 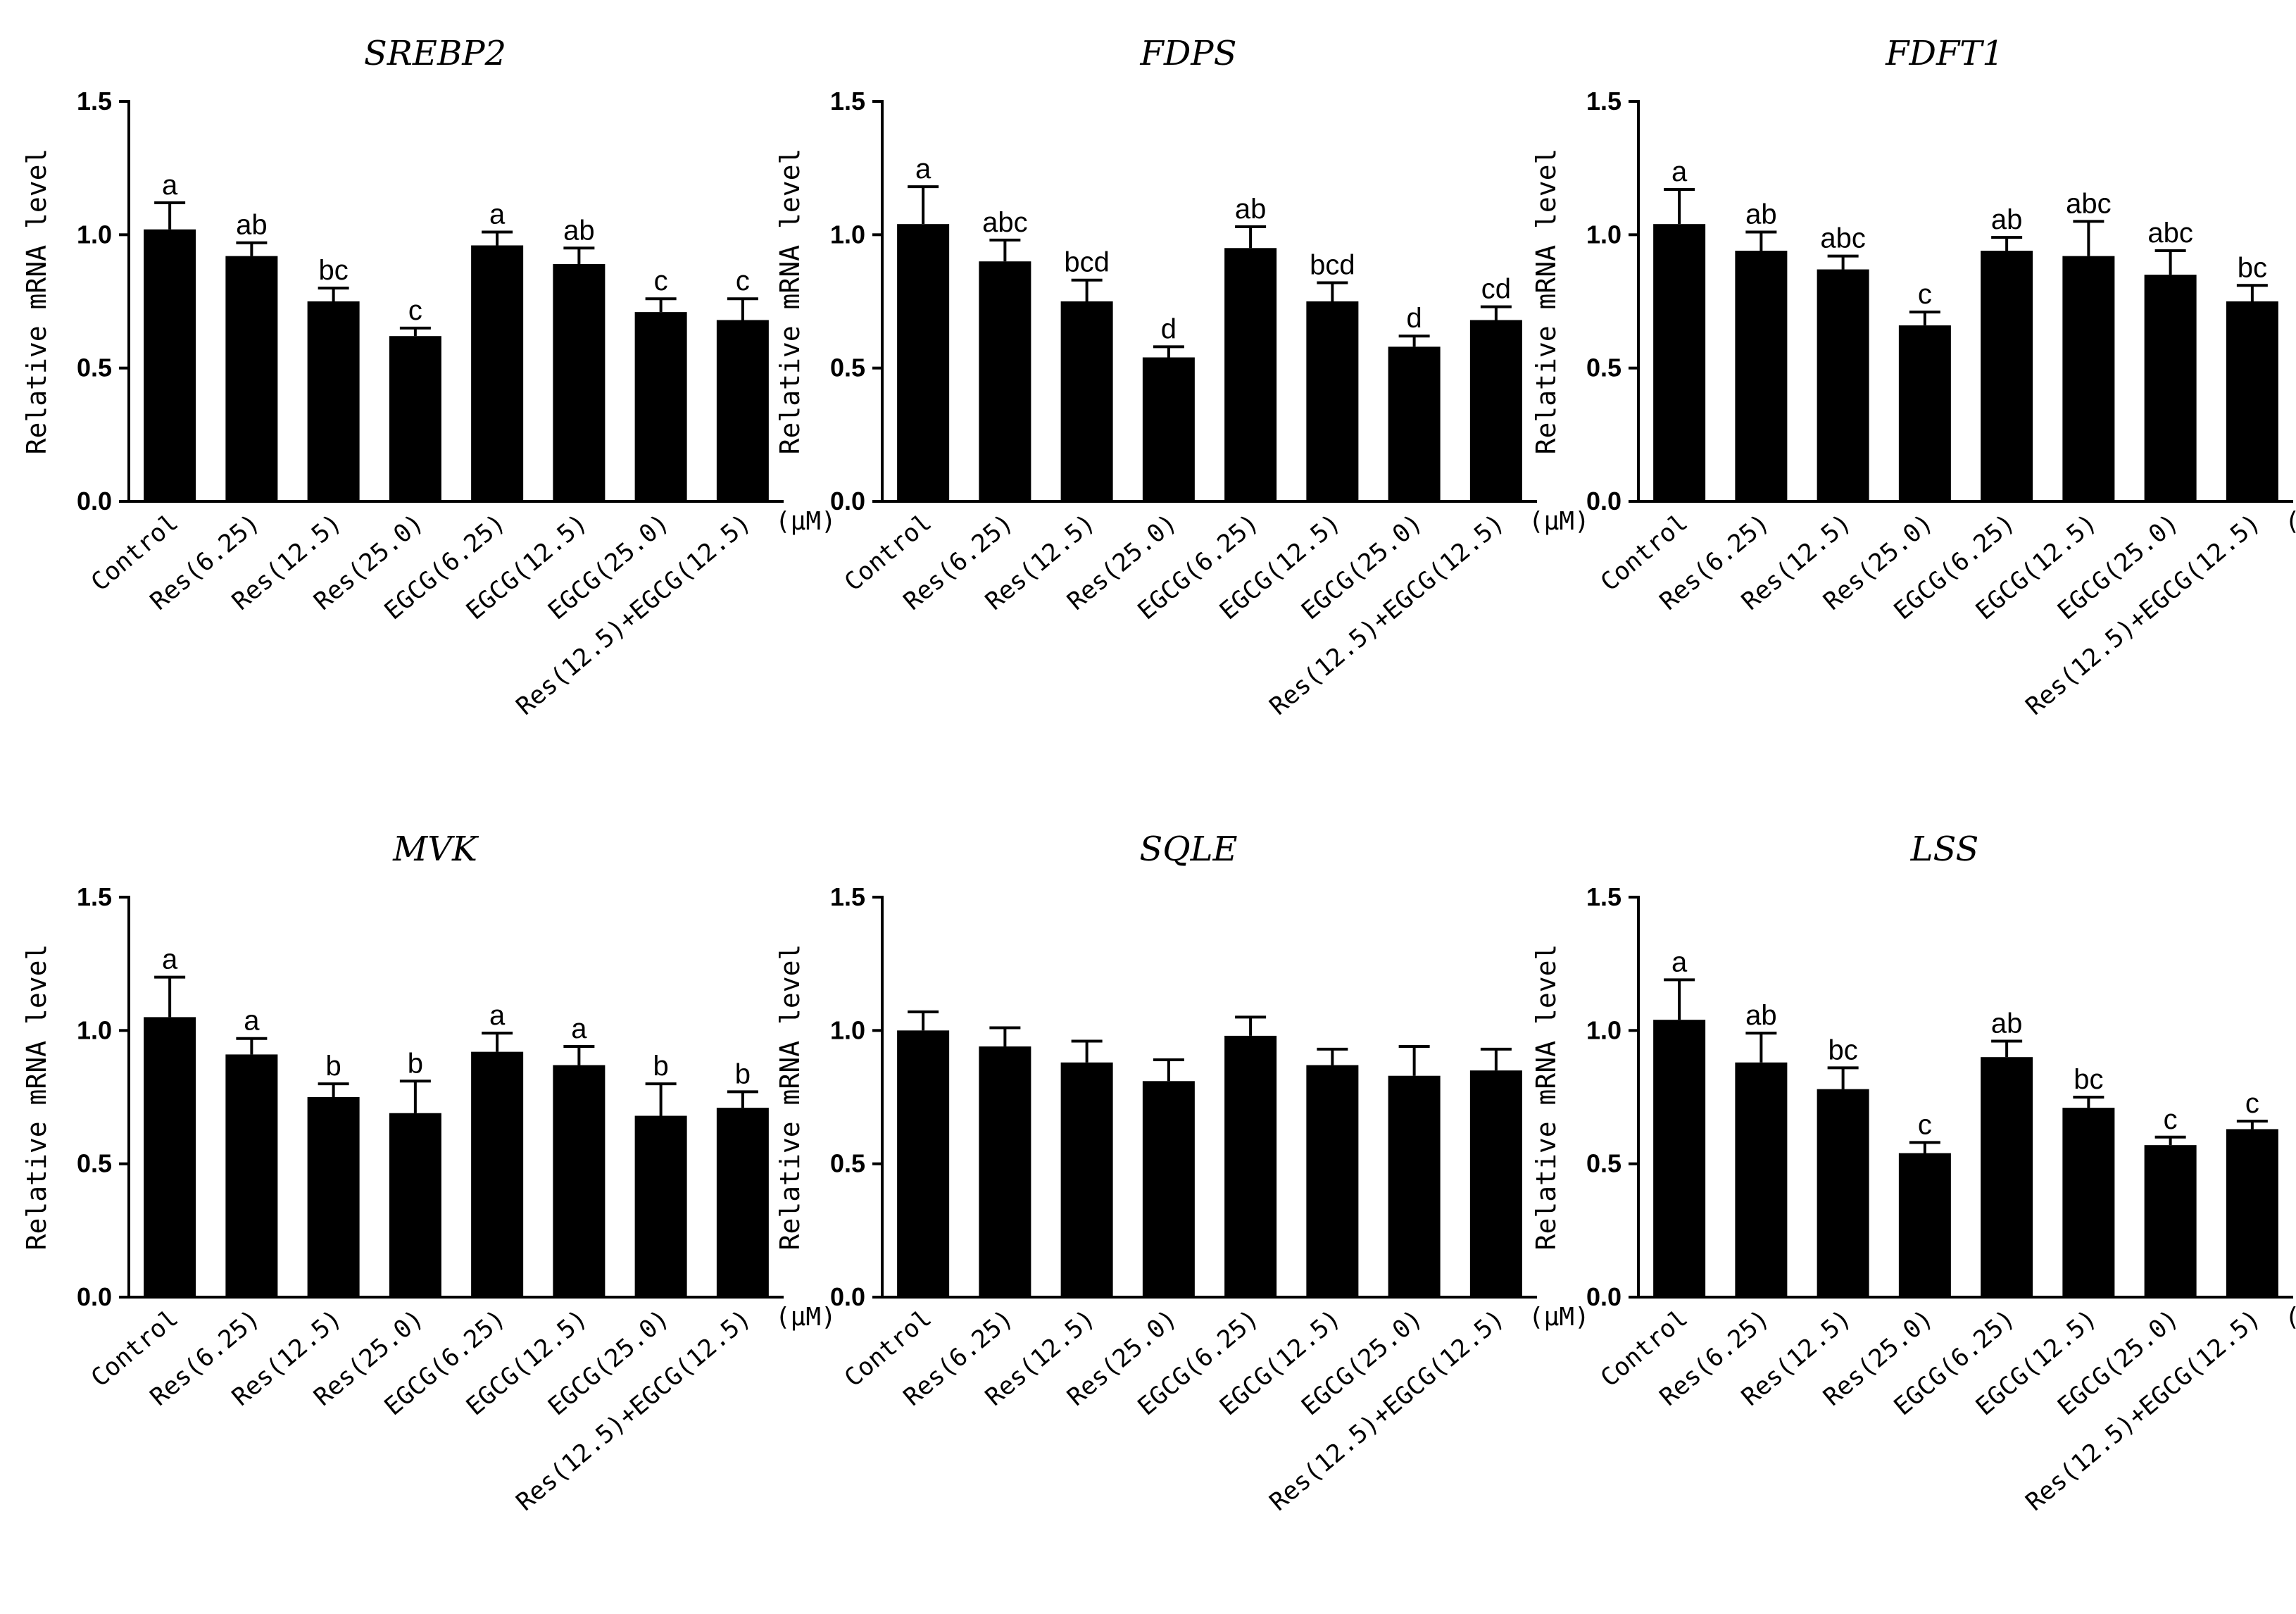 What do you see at coordinates (435, 850) in the screenshot?
I see `chart-title: MVK` at bounding box center [435, 850].